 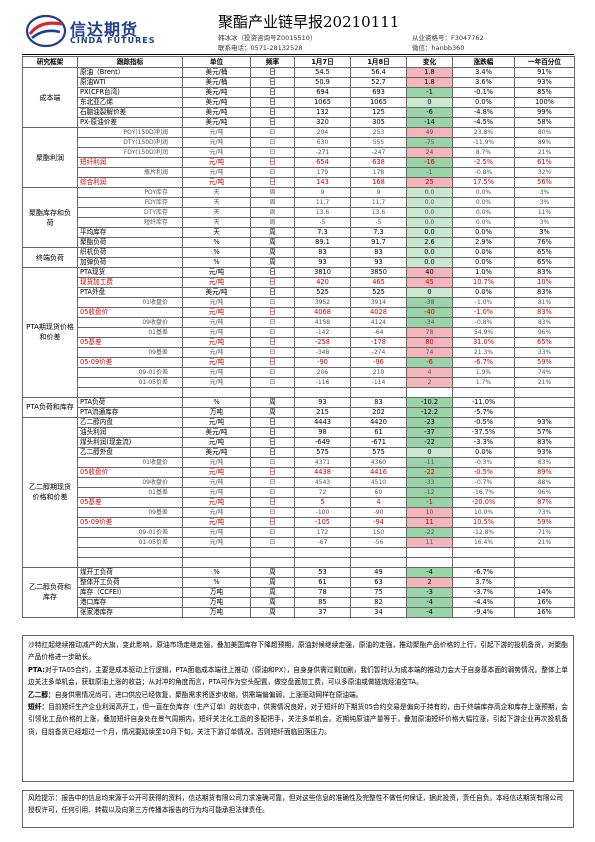 What do you see at coordinates (378, 382) in the screenshot?
I see `date2-value-cell: -114` at bounding box center [378, 382].